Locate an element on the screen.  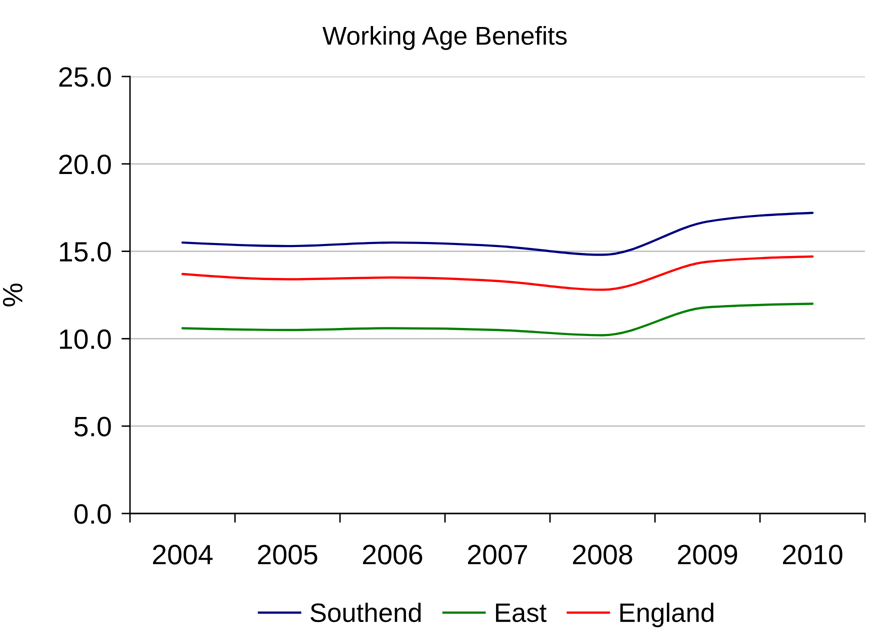
x-tick-label: 2005 is located at coordinates (288, 554).